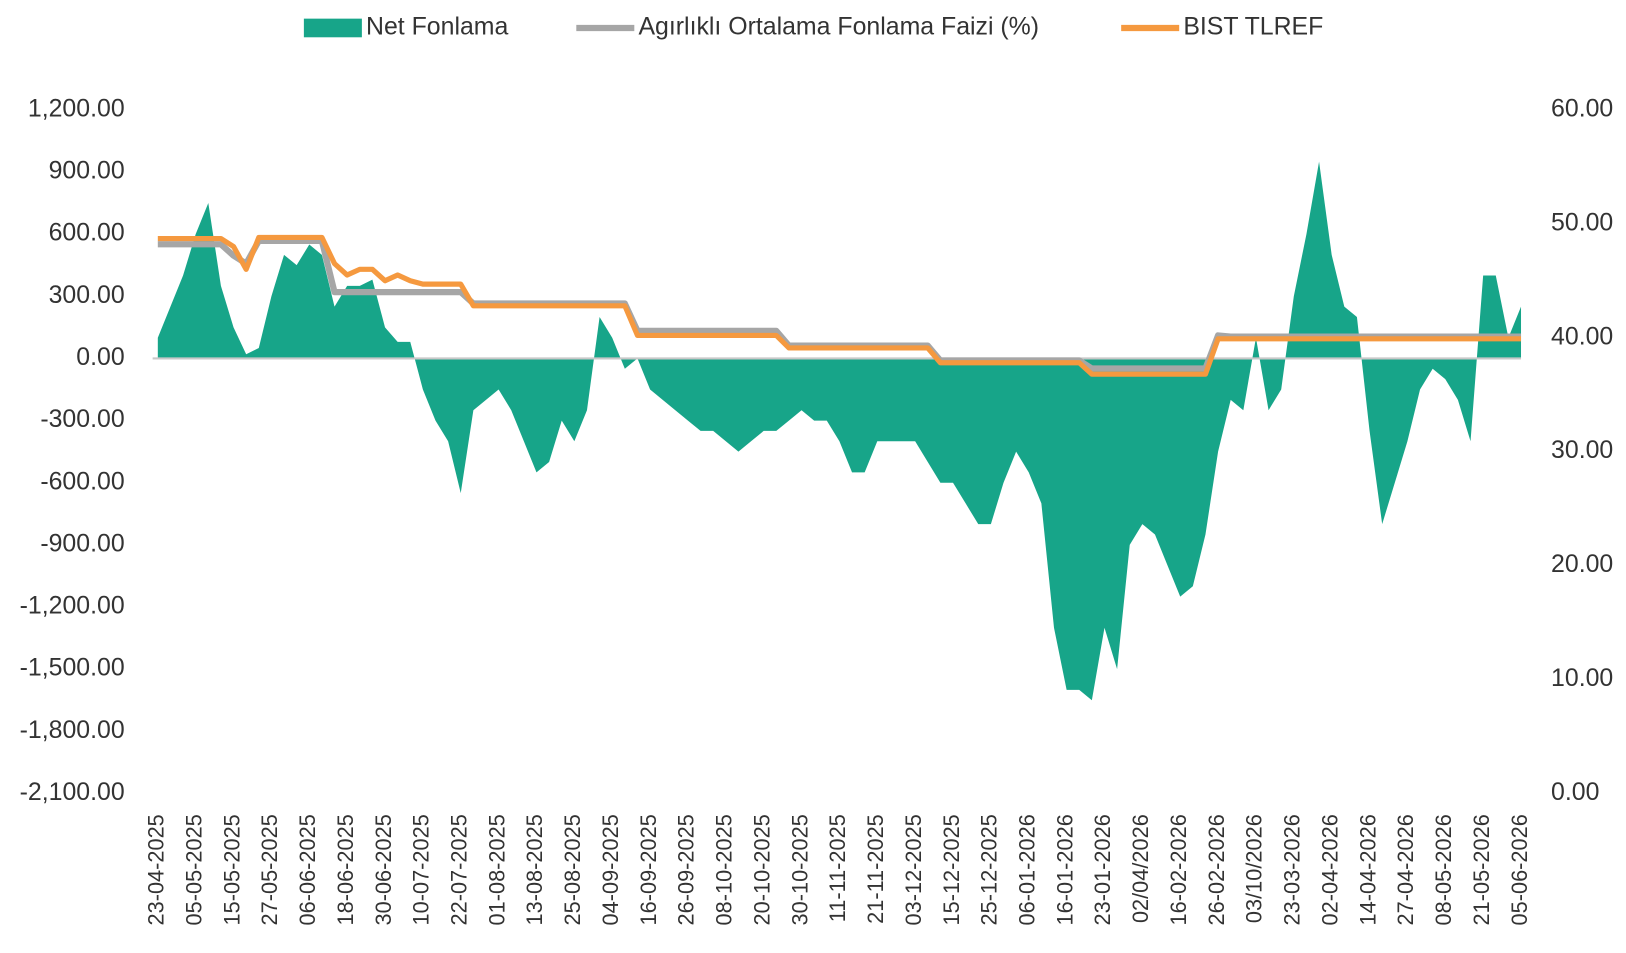 The width and height of the screenshot is (1626, 953). Describe the element at coordinates (1329, 869) in the screenshot. I see `x-tick-label: 02-04-2026` at that location.